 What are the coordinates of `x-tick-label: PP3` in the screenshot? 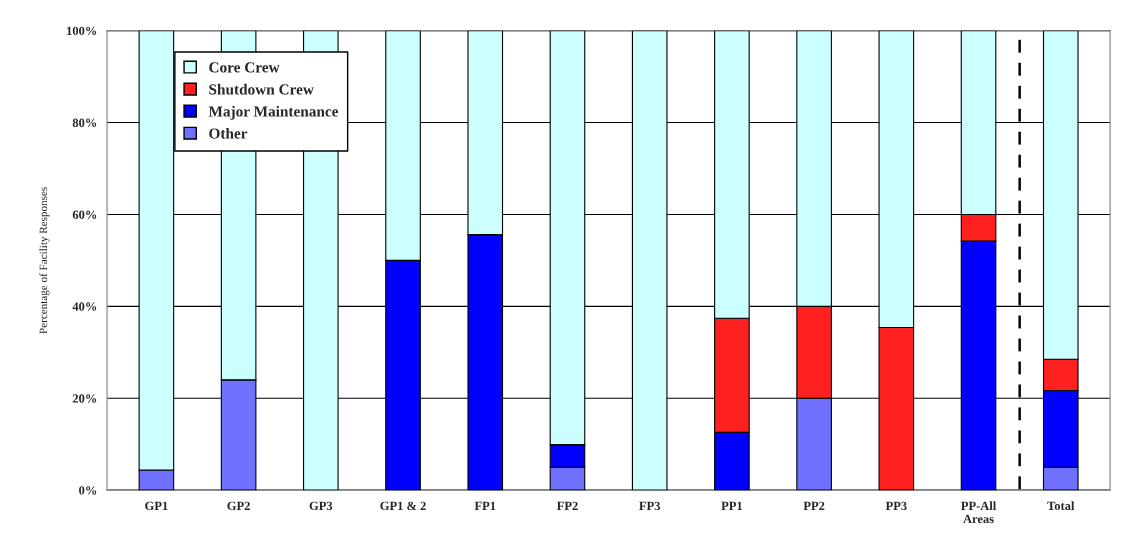 It's located at (896, 506).